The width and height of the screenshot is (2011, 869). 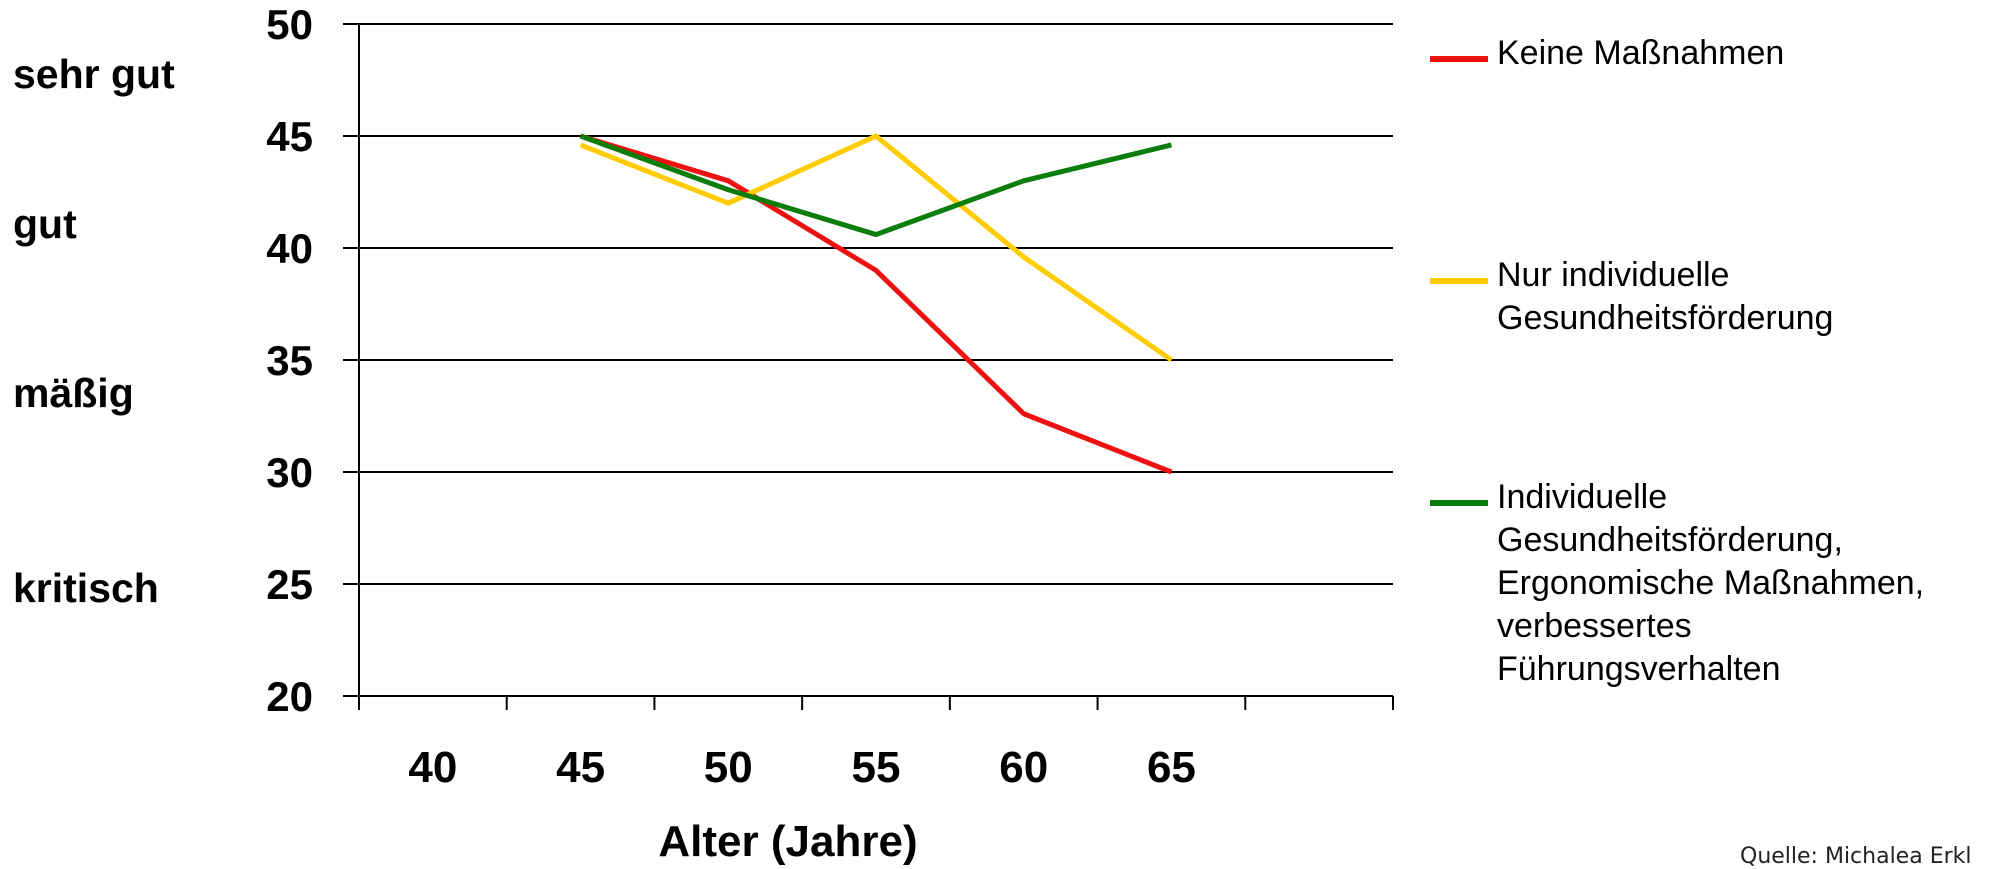 I want to click on x-tick-marks, so click(x=876, y=703).